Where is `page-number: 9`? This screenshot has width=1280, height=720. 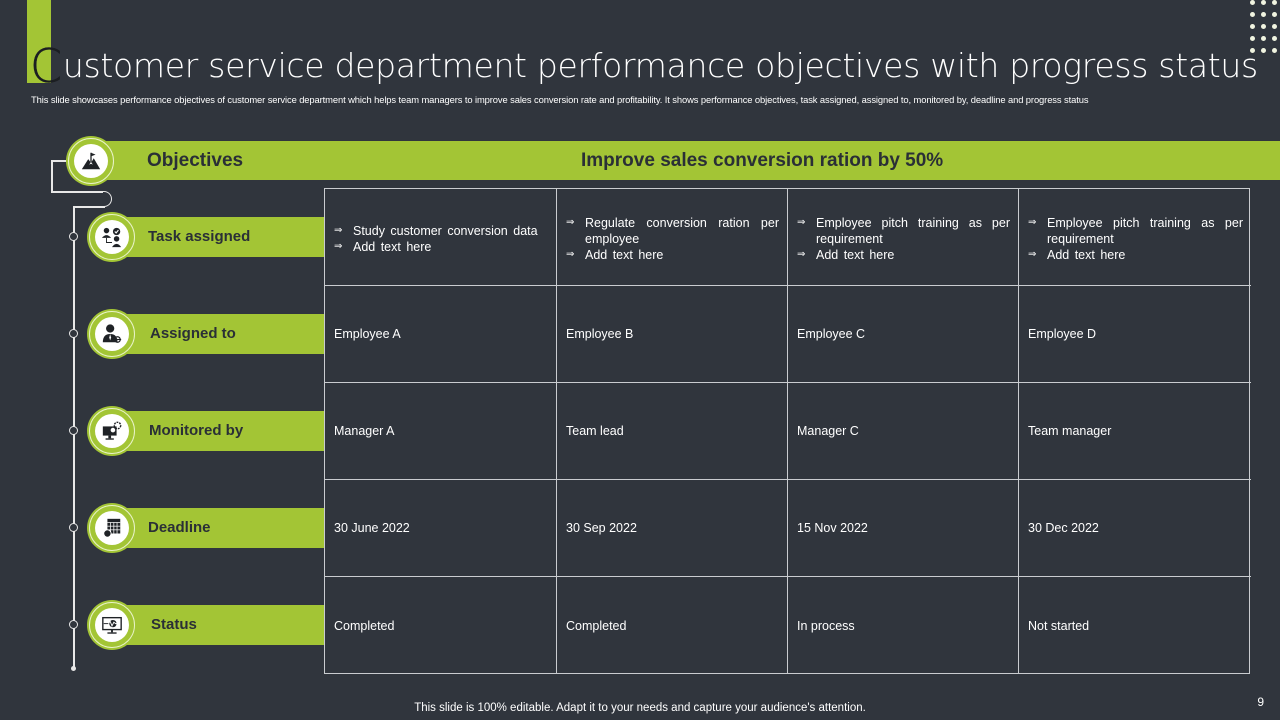
page-number: 9 is located at coordinates (1260, 702).